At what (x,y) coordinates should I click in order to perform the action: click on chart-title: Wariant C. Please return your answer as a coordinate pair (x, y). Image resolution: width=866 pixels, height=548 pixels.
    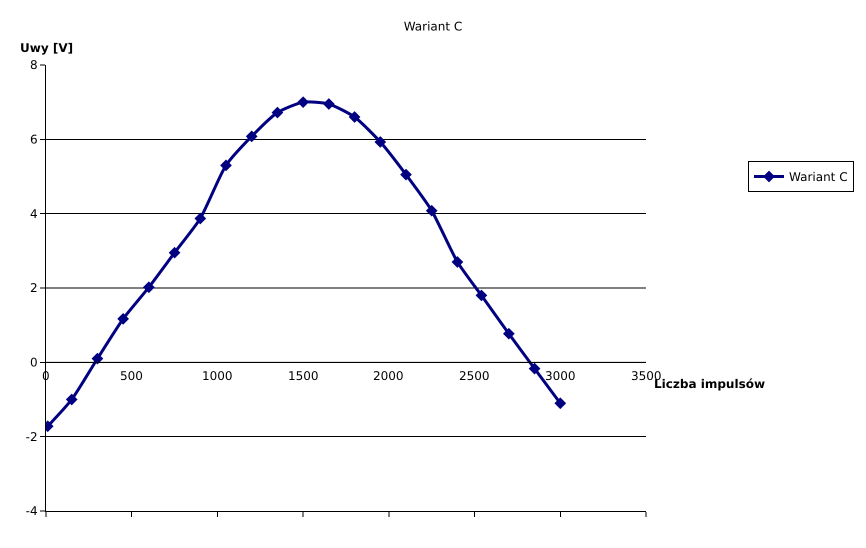
    Looking at the image, I should click on (433, 26).